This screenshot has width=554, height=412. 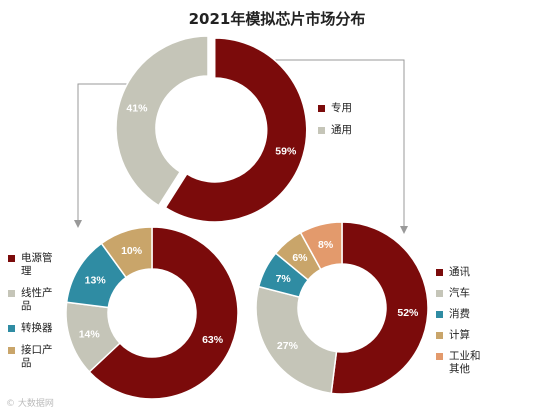 I want to click on legend-left: 电源管理线性产品转换器接口产品, so click(x=33, y=315).